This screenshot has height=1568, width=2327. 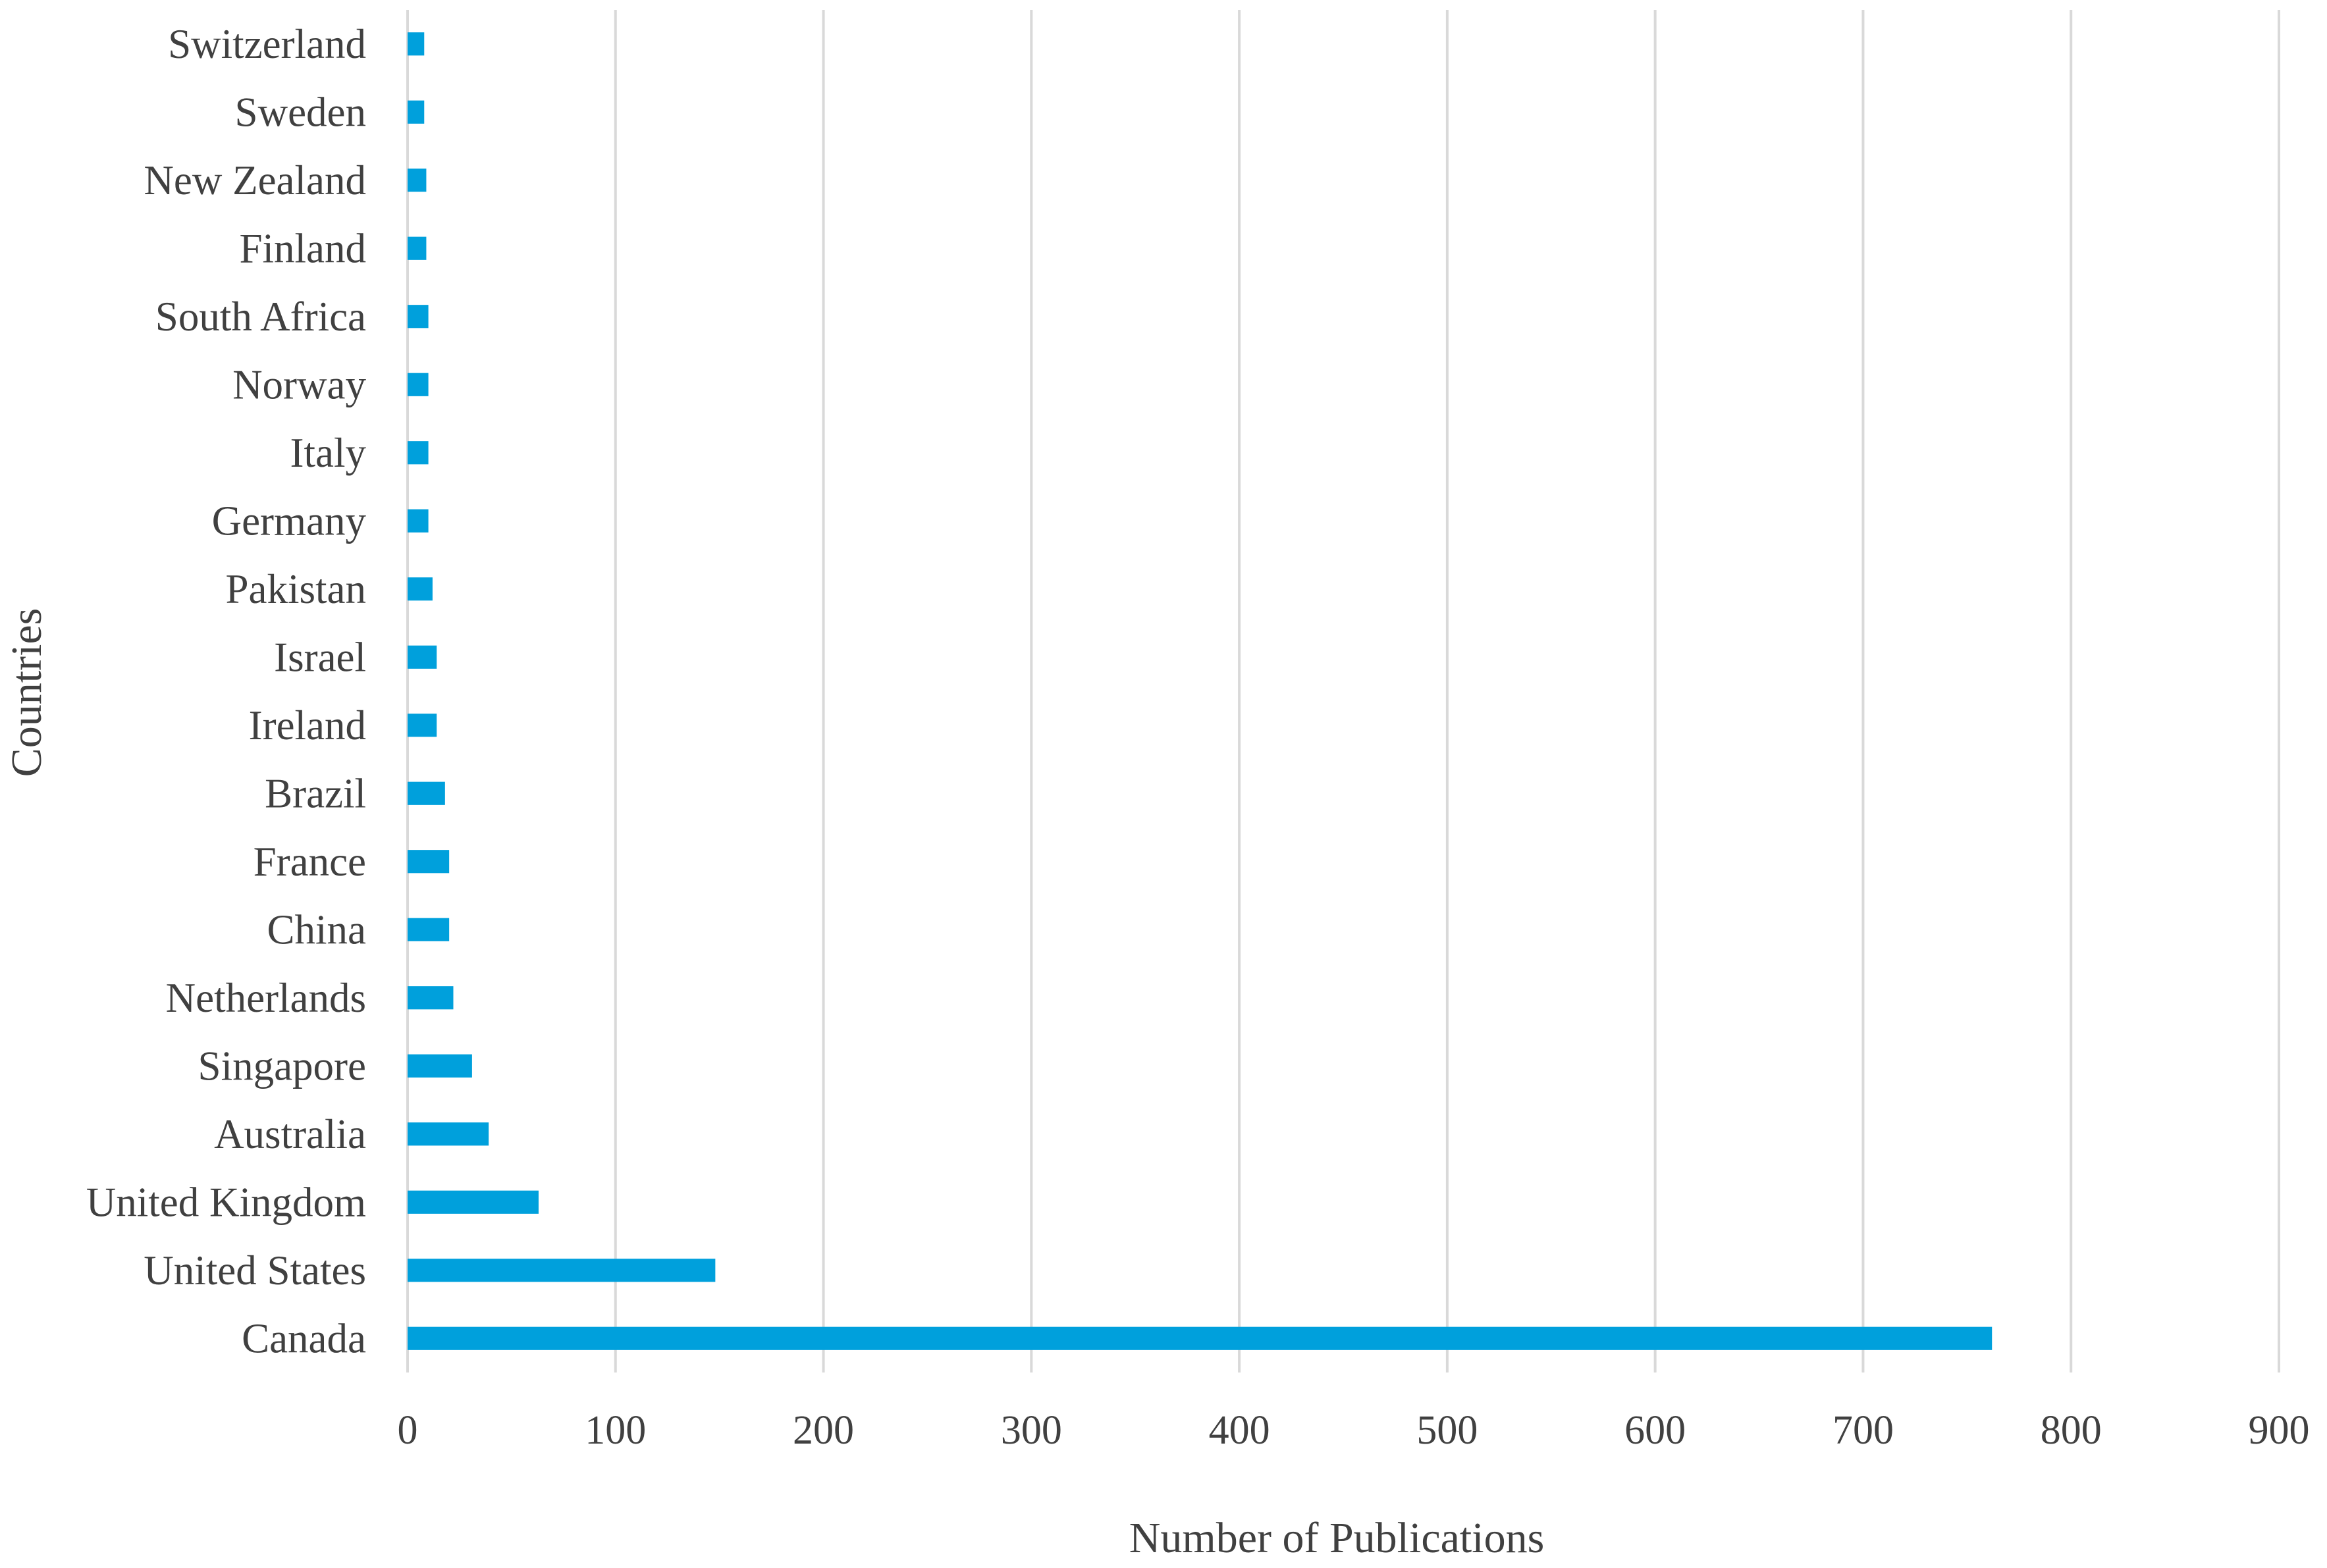 I want to click on bar-brazil, so click(x=427, y=793).